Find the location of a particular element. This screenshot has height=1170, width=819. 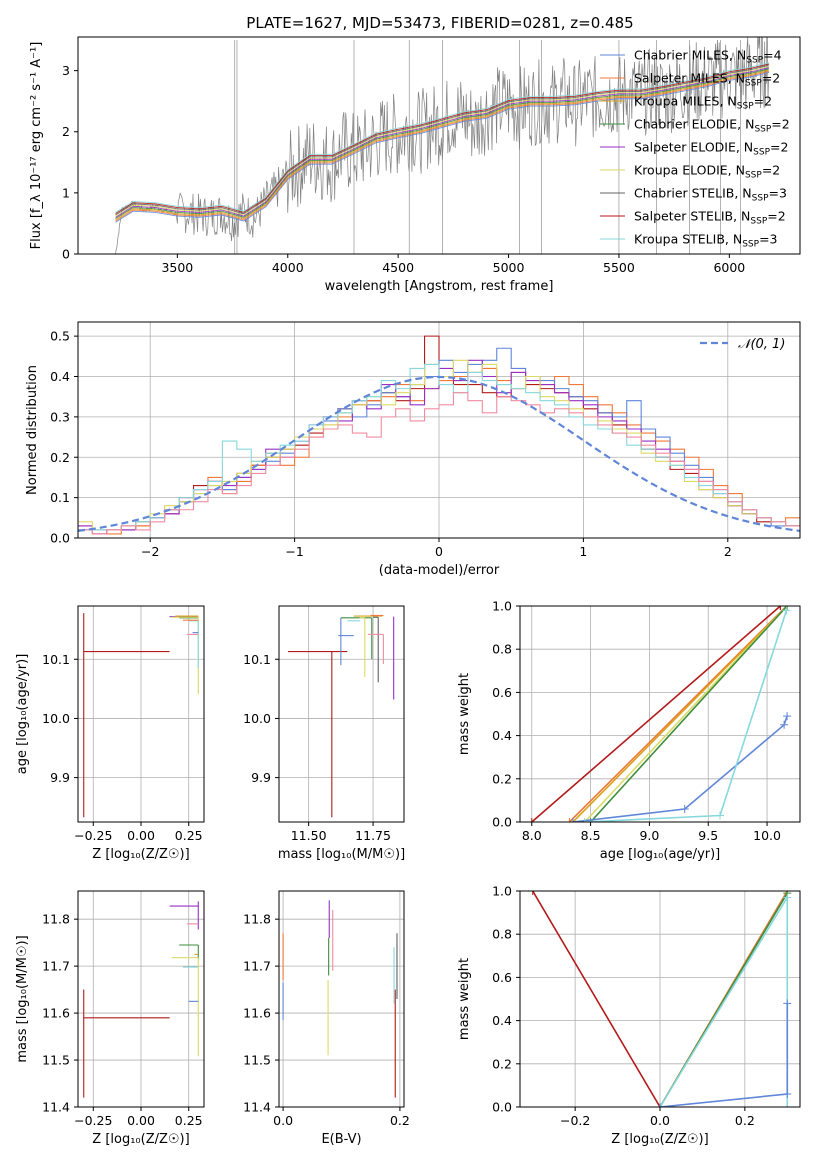

age_vs_mass-plot-area is located at coordinates (341, 716).